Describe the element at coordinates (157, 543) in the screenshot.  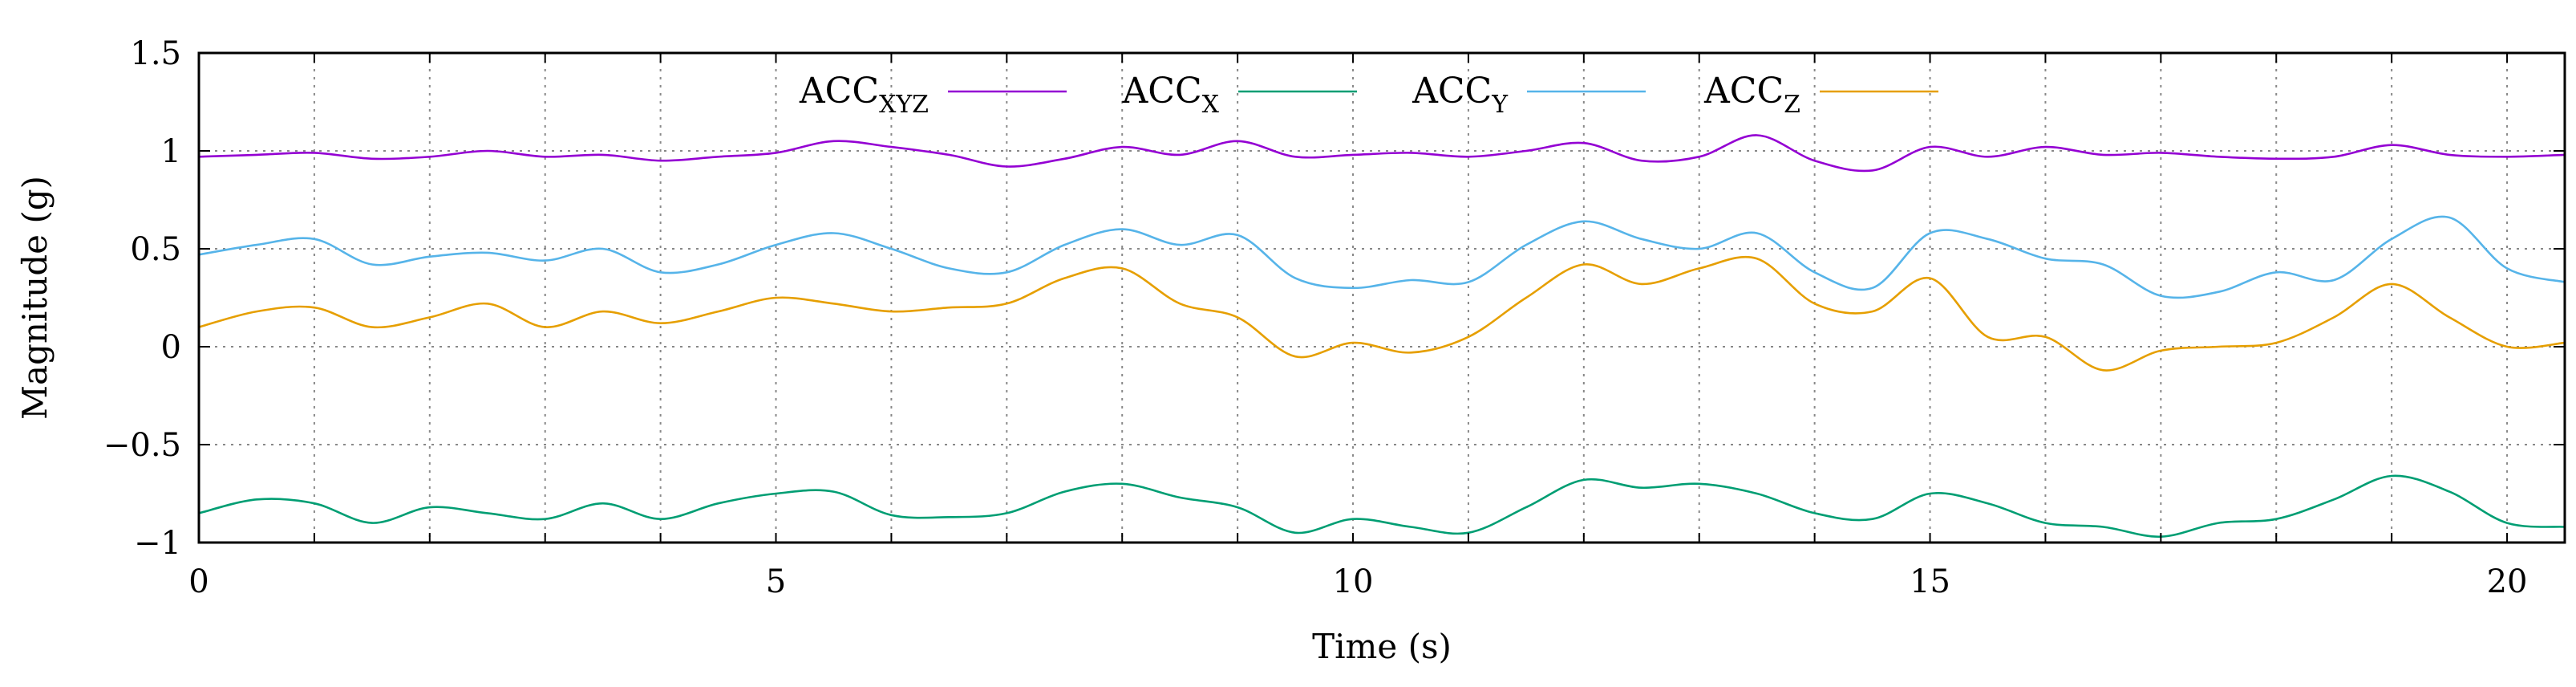
I see `y-tick-label: −1` at that location.